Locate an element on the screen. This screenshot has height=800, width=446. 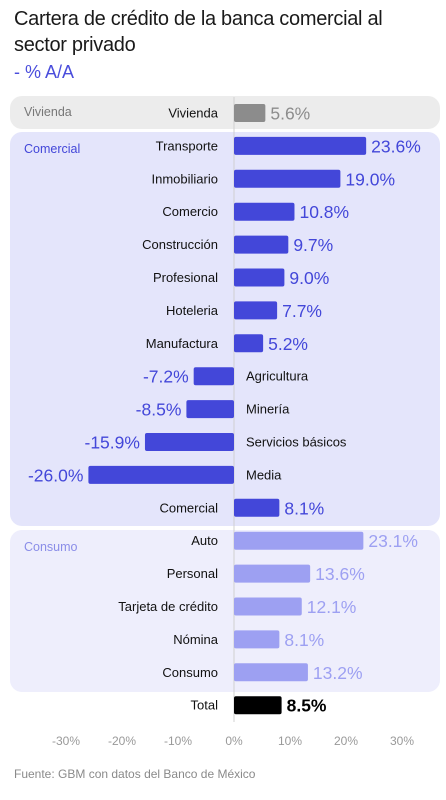
category-label-personal: Personal is located at coordinates (192, 573).